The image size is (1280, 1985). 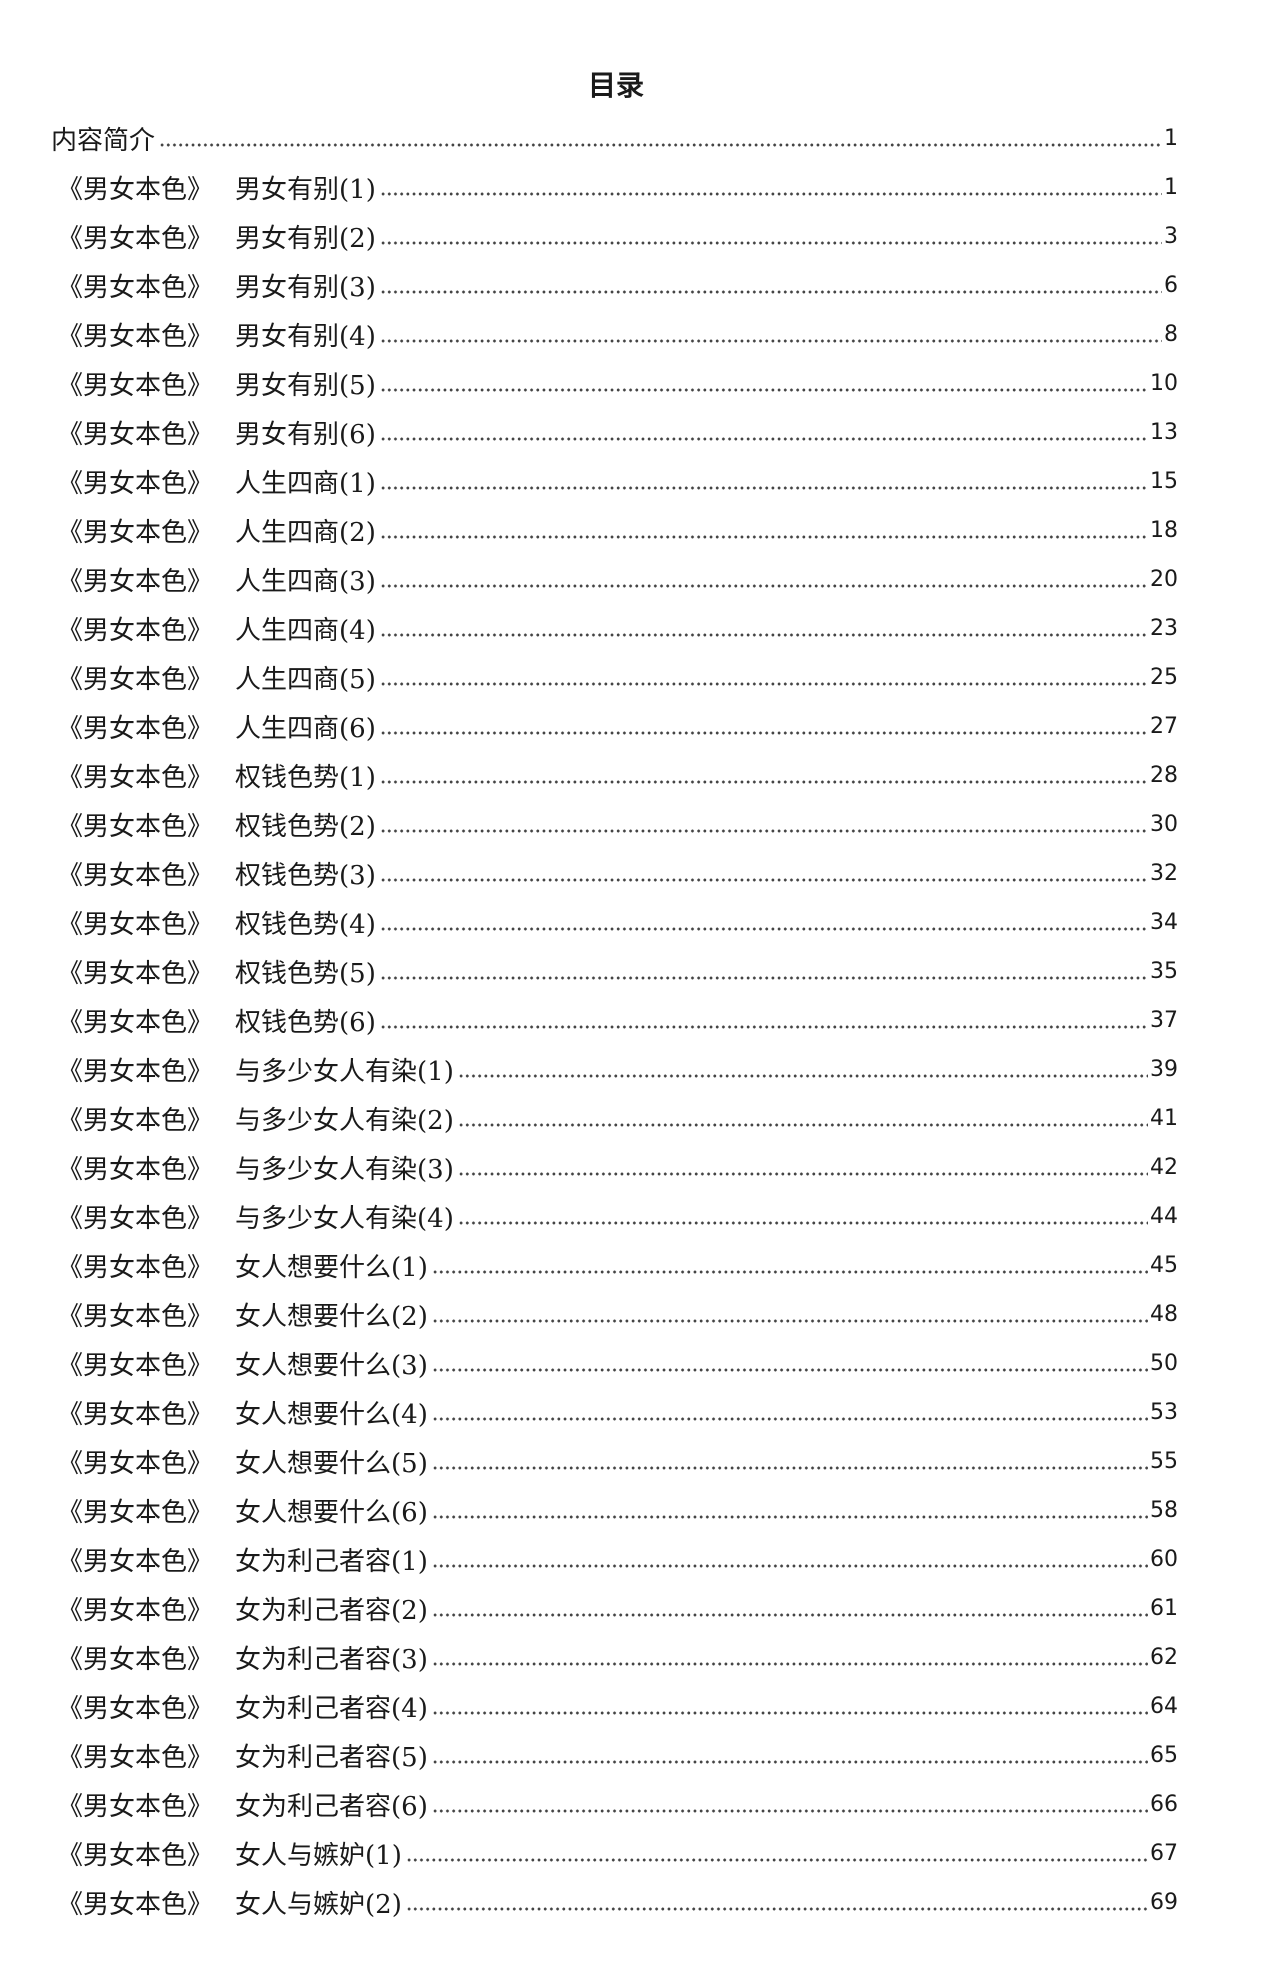 I want to click on toc-entry: 《男女本色》 与多少女人有染(1) 39, so click(x=614, y=1069).